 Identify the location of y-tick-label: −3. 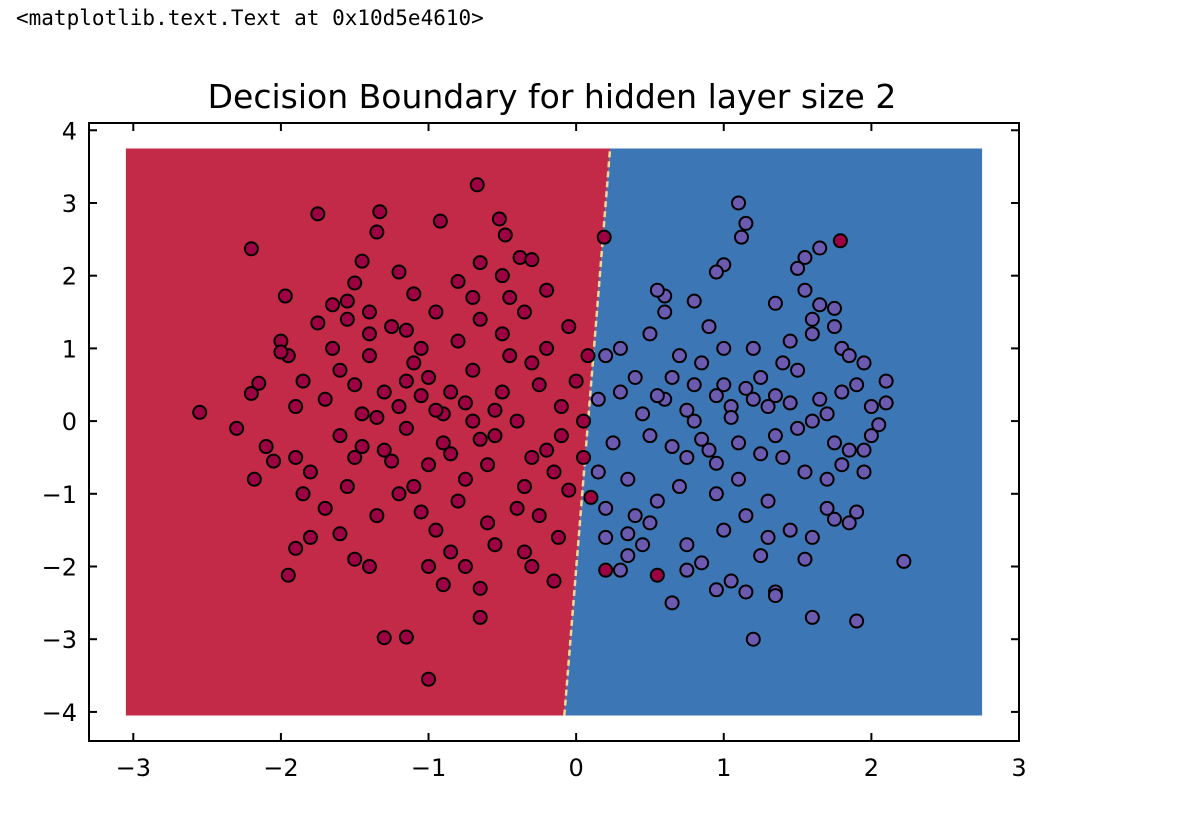
(59, 640).